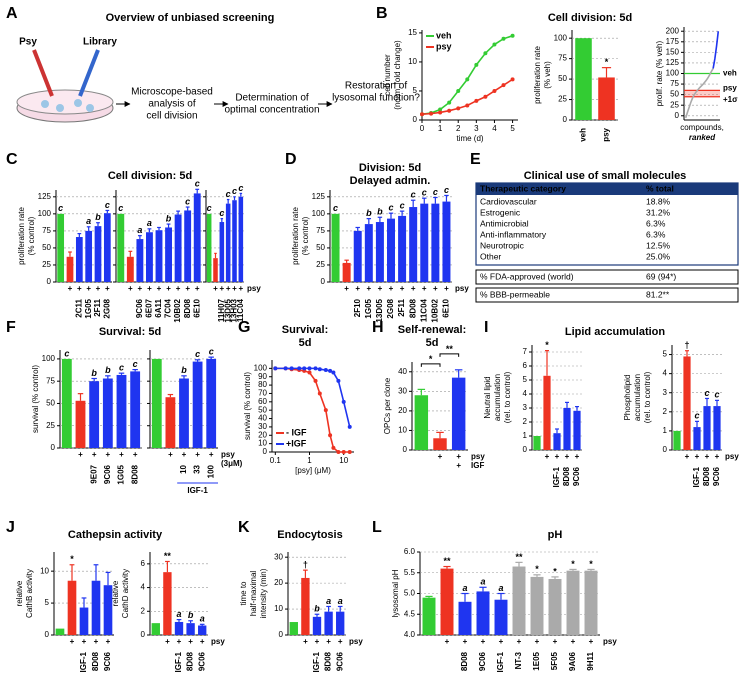 This screenshot has width=744, height=684. I want to click on x-axis-label: [psy] (μM), so click(313, 470).